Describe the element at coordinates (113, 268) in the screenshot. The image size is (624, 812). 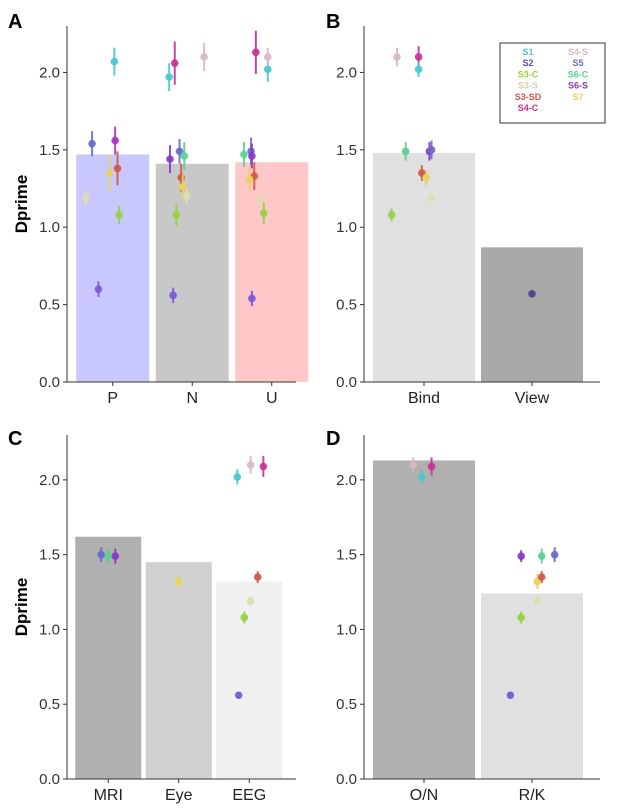
I see `bar-p` at that location.